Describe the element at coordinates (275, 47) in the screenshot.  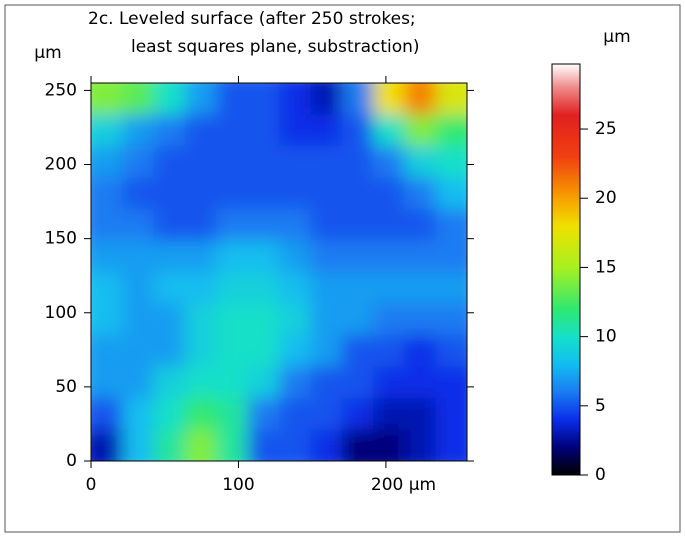
I see `title-line: least squares plane, substraction)` at that location.